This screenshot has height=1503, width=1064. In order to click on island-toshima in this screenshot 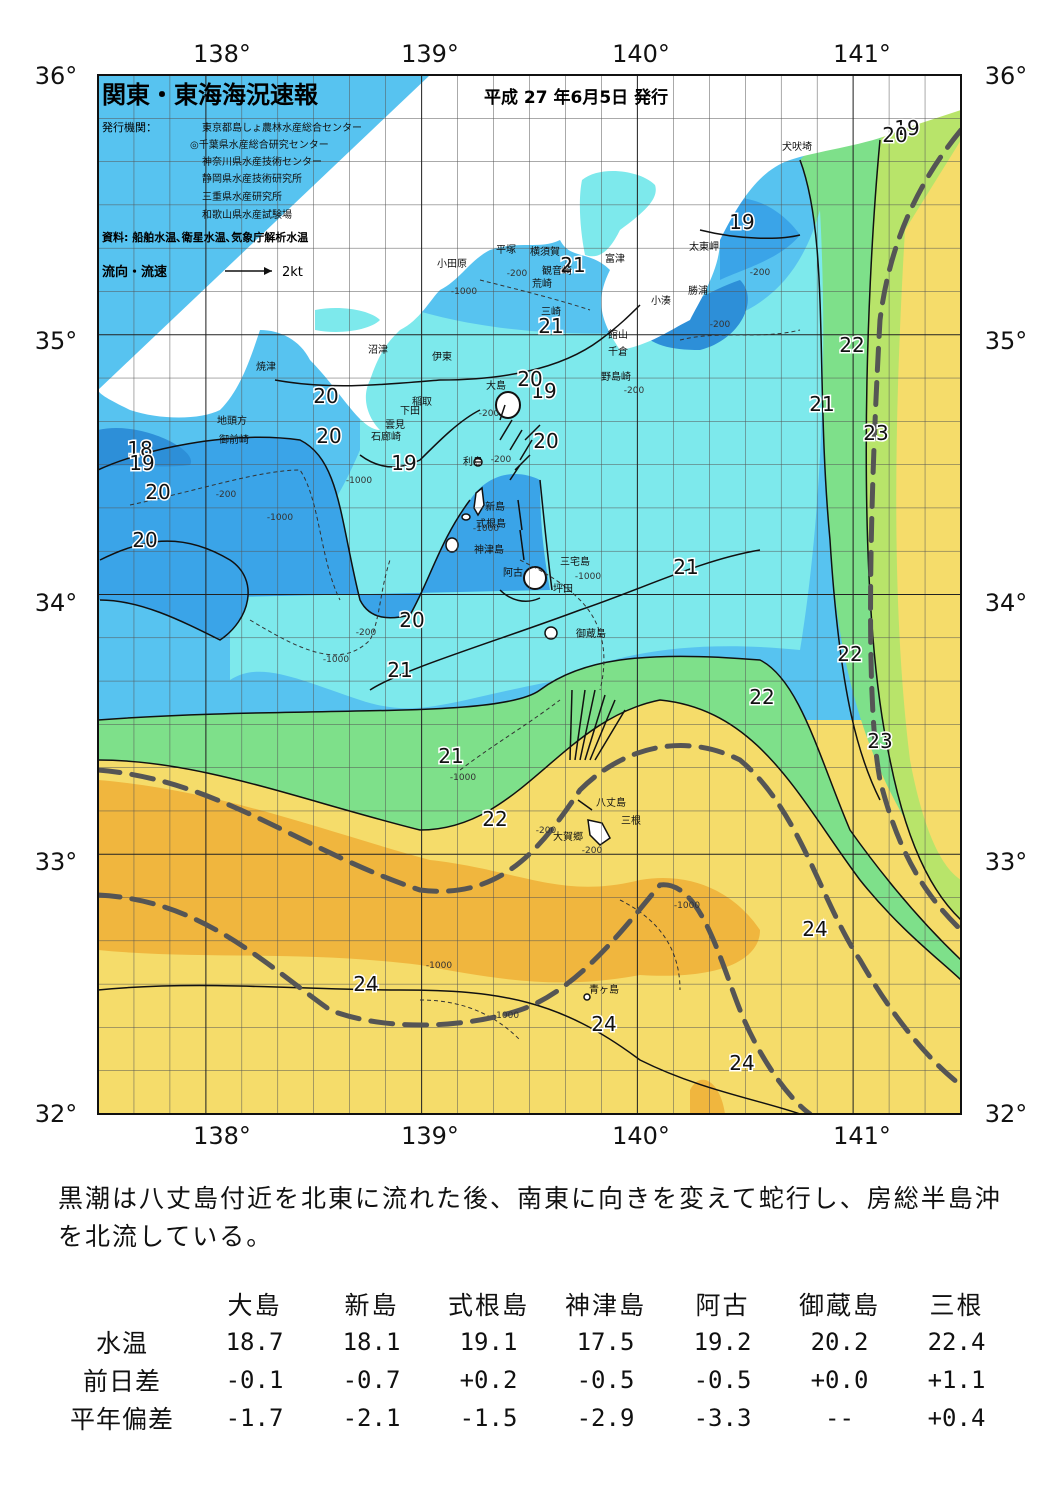, I will do `click(478, 462)`.